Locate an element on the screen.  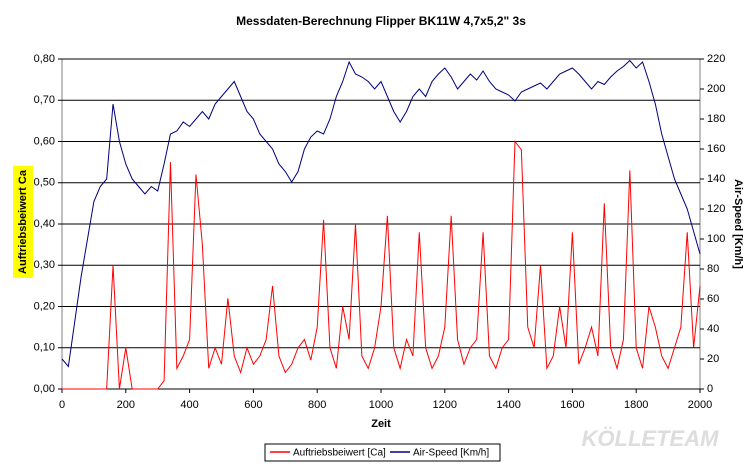
y-axis-label: Auftriebsbeiwert Ca is located at coordinates (23, 221).